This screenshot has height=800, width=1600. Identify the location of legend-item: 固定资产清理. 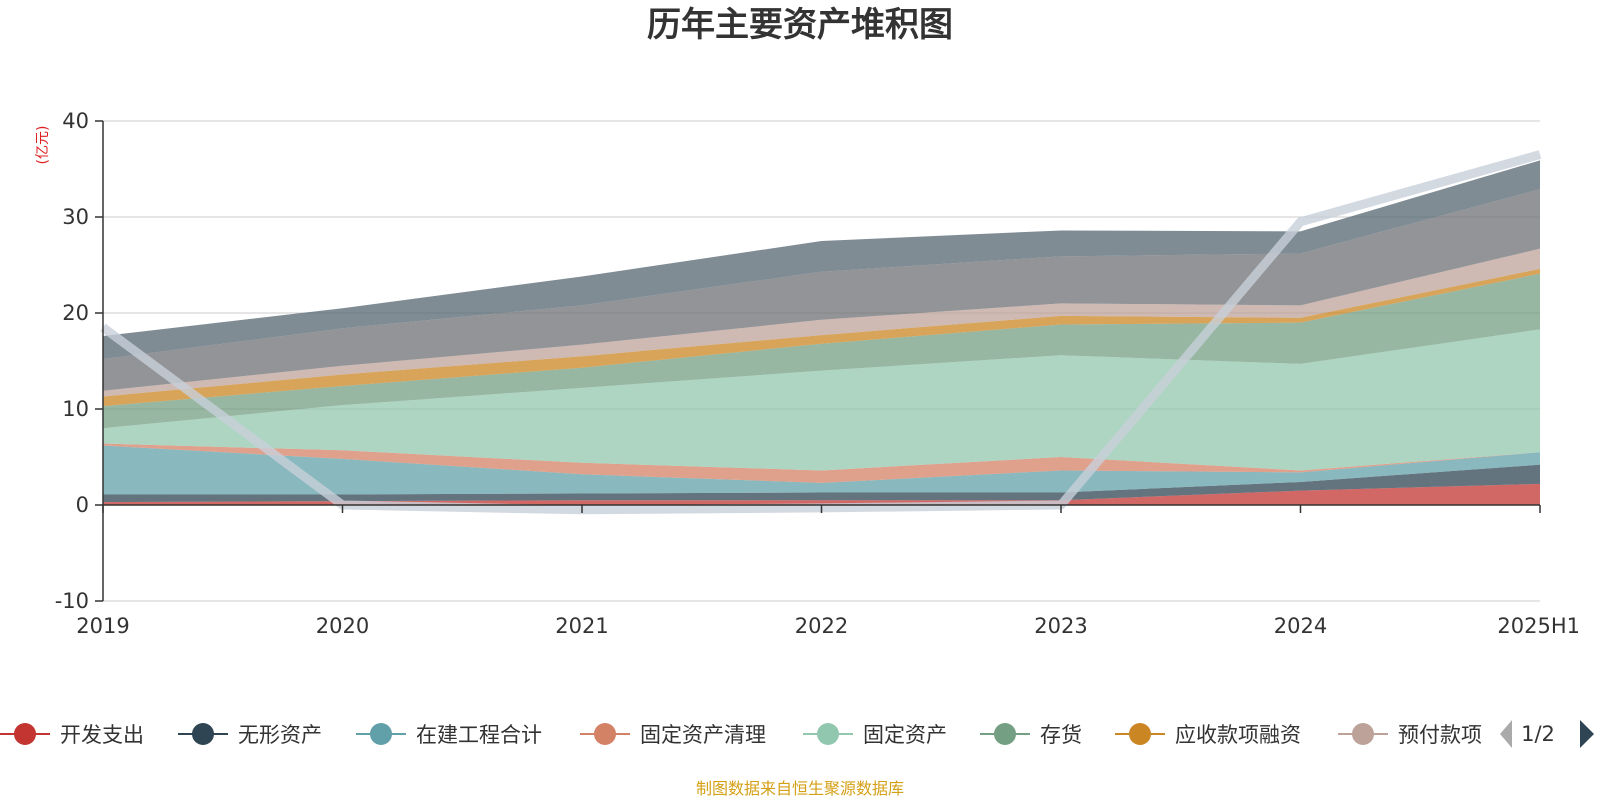
(673, 735).